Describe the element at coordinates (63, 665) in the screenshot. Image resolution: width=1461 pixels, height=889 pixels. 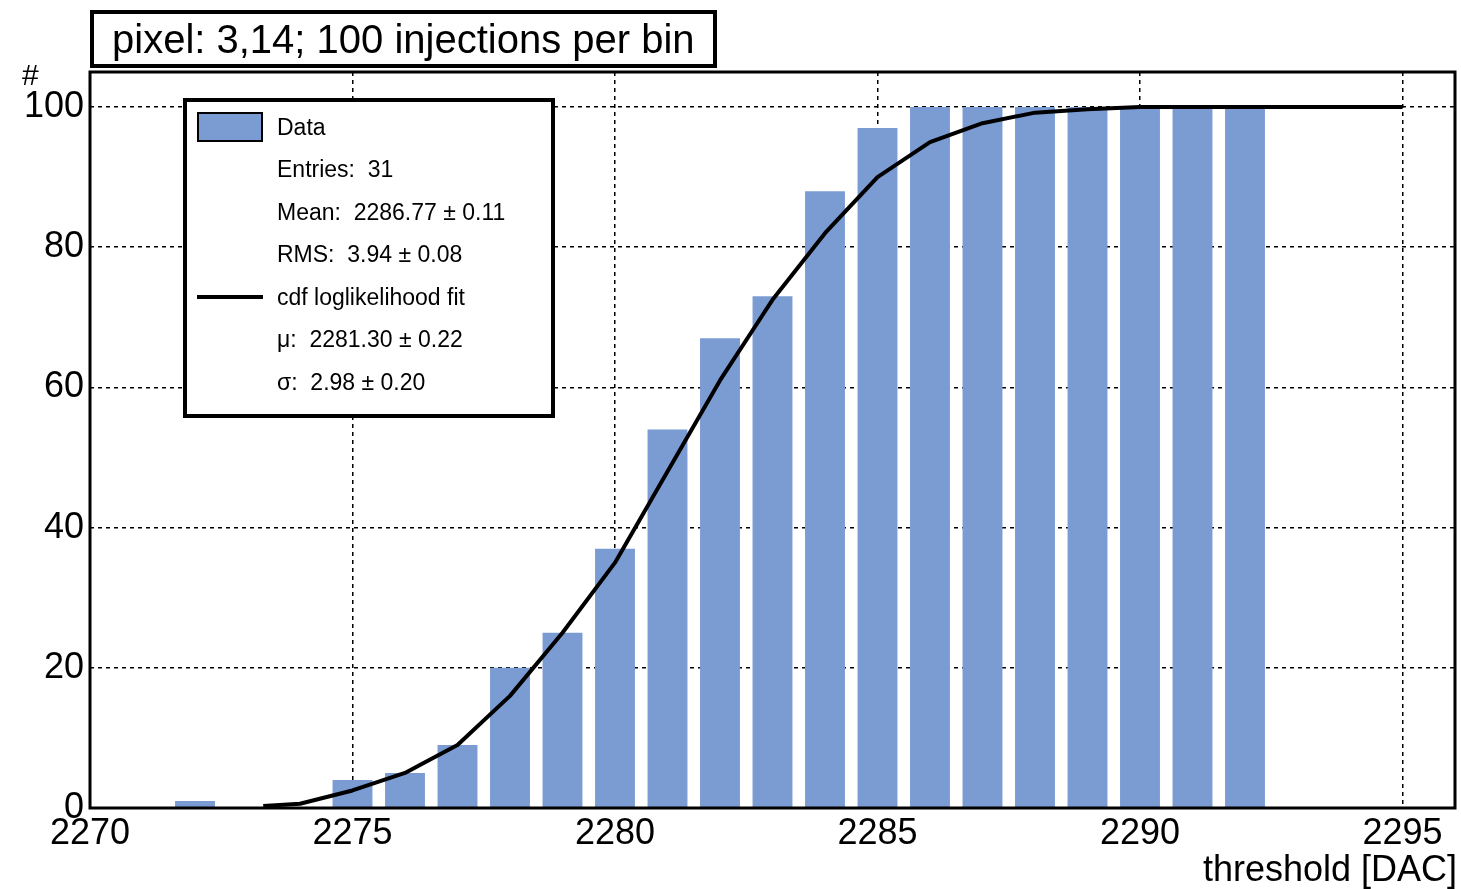
I see `y-tick-label: 20` at that location.